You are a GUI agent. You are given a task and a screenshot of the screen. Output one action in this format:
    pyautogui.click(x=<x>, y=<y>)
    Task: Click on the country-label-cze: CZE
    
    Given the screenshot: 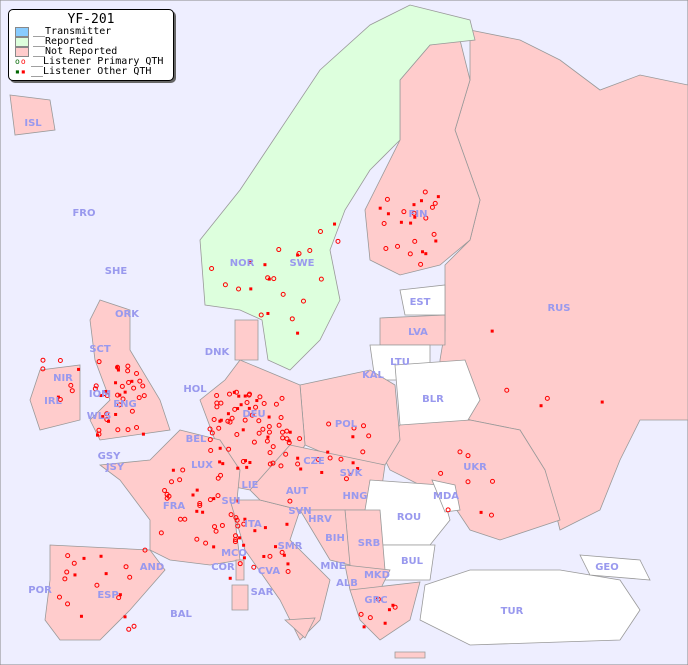 What is the action you would take?
    pyautogui.click(x=314, y=461)
    